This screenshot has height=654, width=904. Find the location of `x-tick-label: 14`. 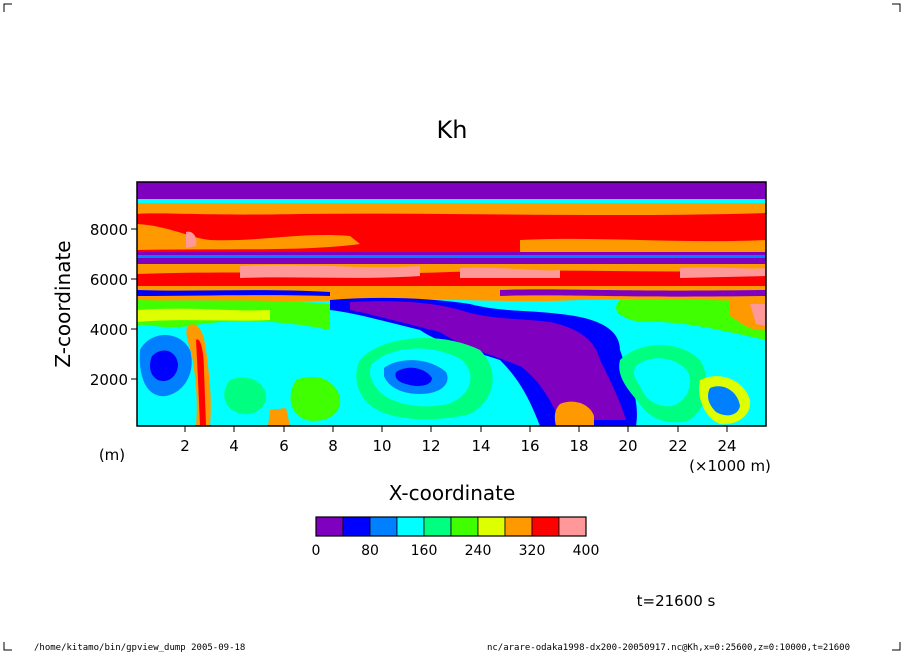

x-tick-label: 14 is located at coordinates (480, 446).